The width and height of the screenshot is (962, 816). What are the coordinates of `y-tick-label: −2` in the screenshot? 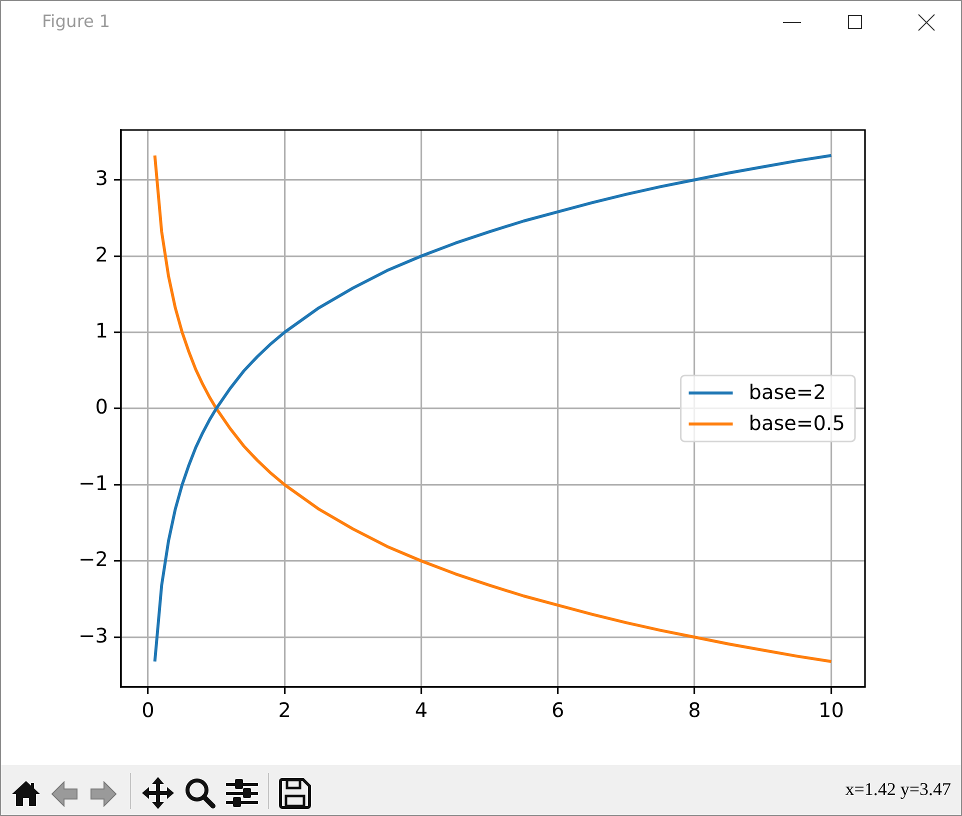 It's located at (93, 559).